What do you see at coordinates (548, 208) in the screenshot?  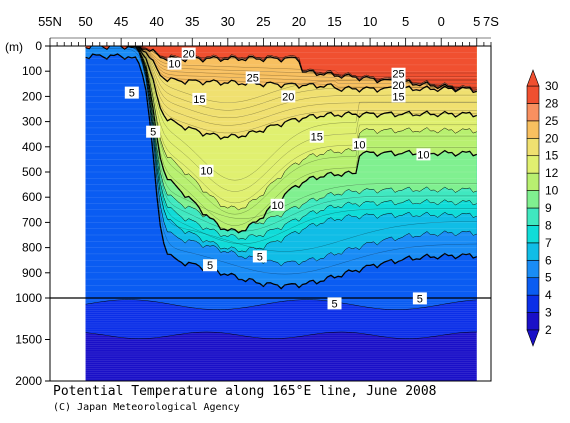 I see `colorbar-label: 9` at bounding box center [548, 208].